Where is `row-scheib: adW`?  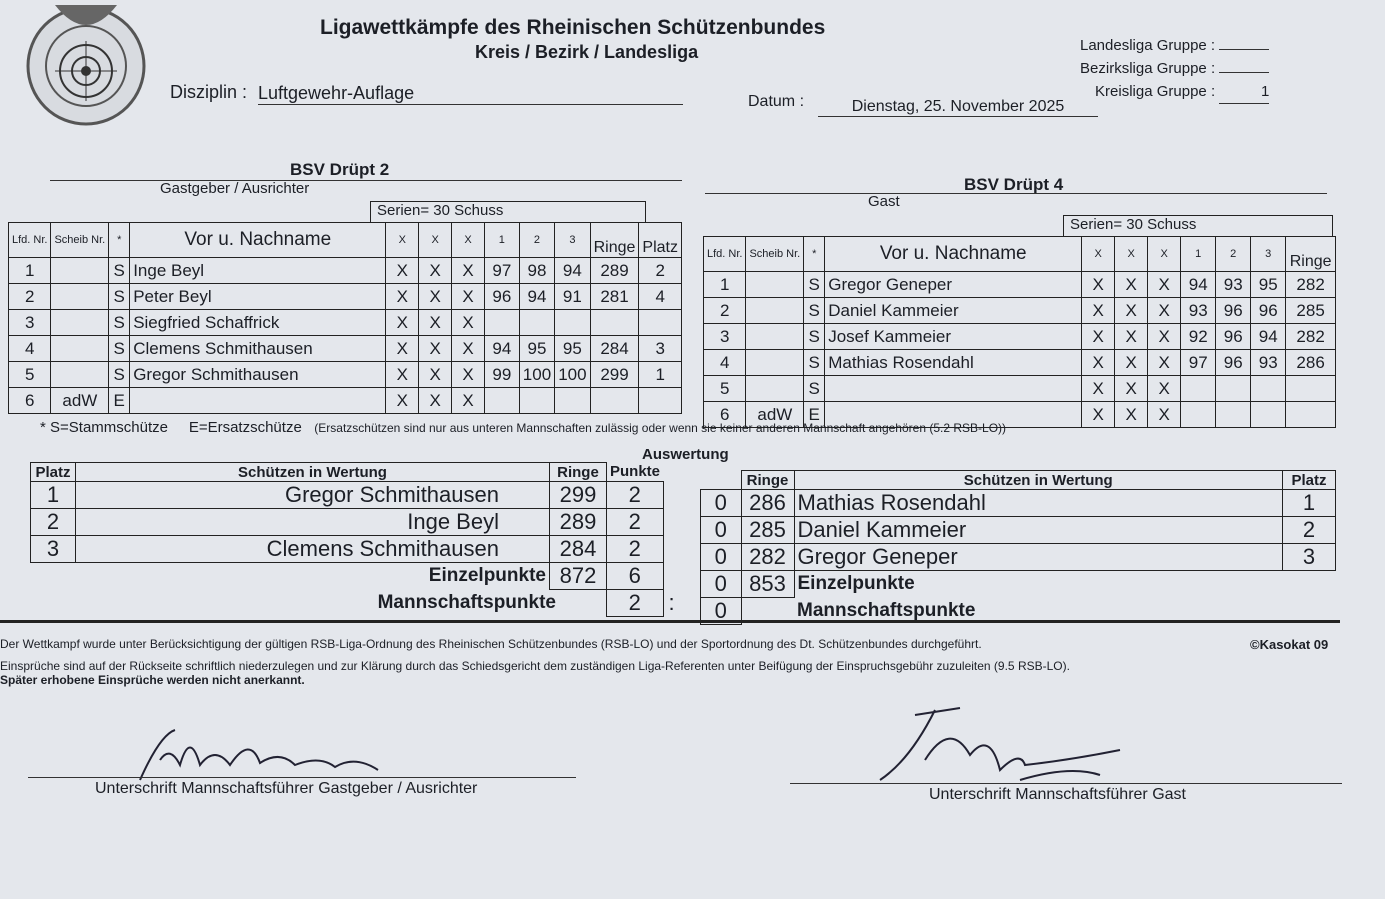
row-scheib: adW is located at coordinates (775, 414).